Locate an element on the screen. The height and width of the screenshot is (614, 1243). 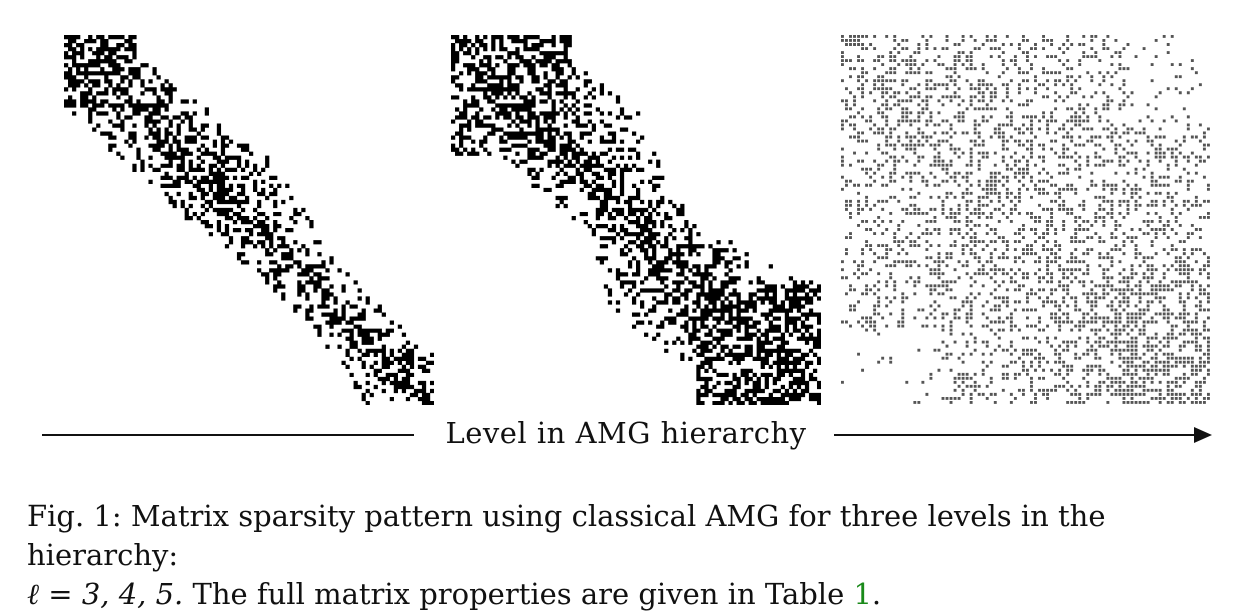
arrow-head-icon is located at coordinates (1203, 435).